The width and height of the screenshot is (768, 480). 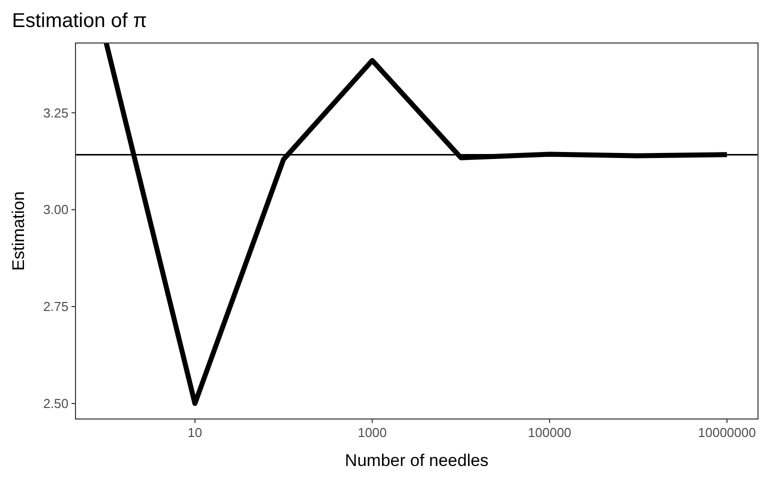 I want to click on x-tick-label: 100000, so click(x=550, y=432).